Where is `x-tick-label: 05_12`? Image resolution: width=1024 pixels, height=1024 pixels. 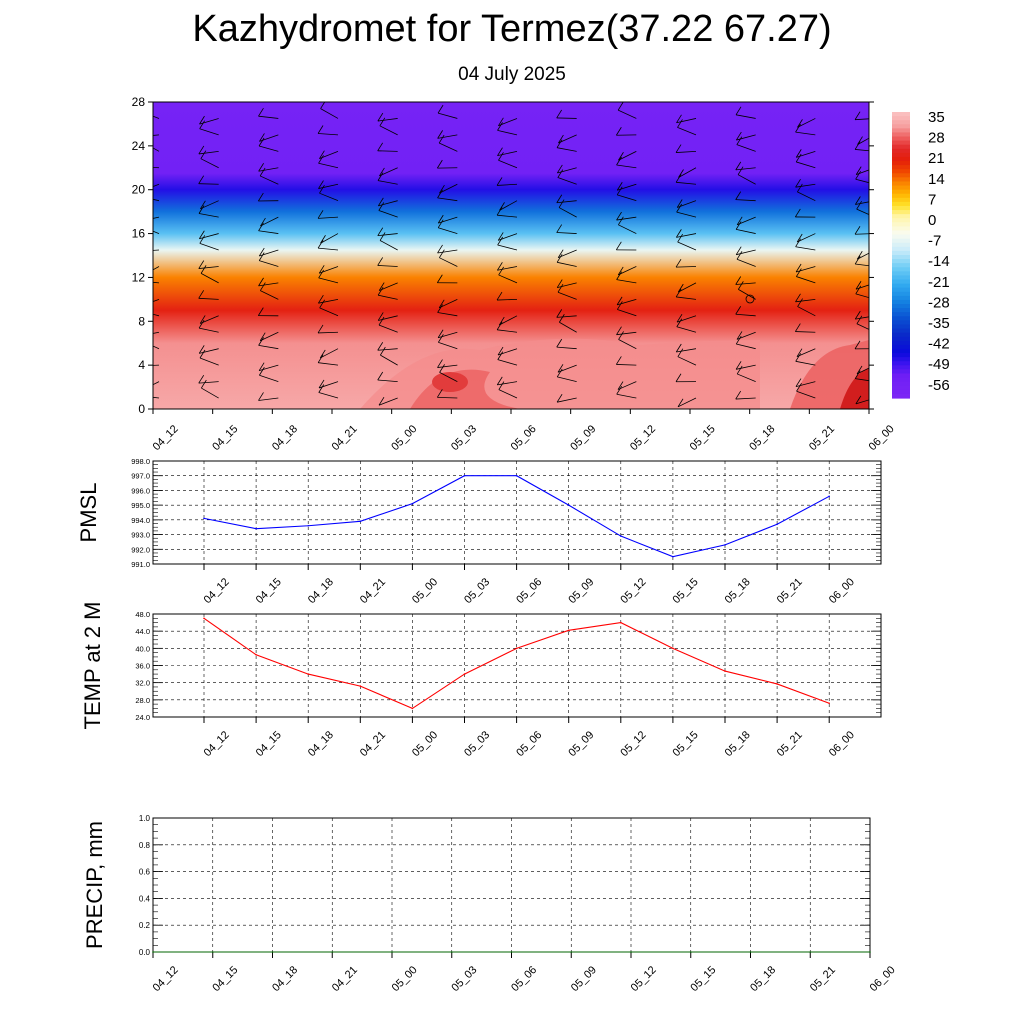 x-tick-label: 05_12 is located at coordinates (633, 591).